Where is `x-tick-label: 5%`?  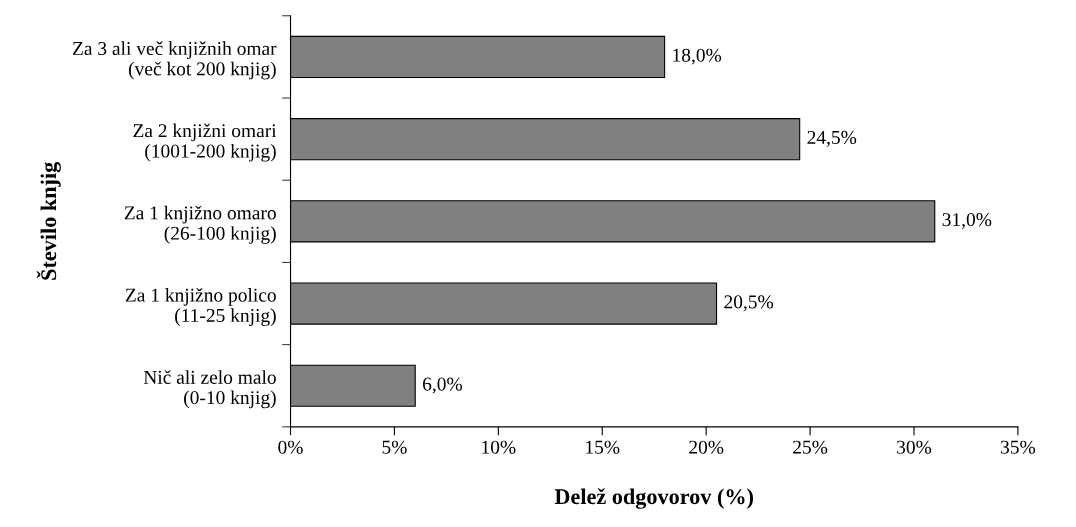
x-tick-label: 5% is located at coordinates (394, 447).